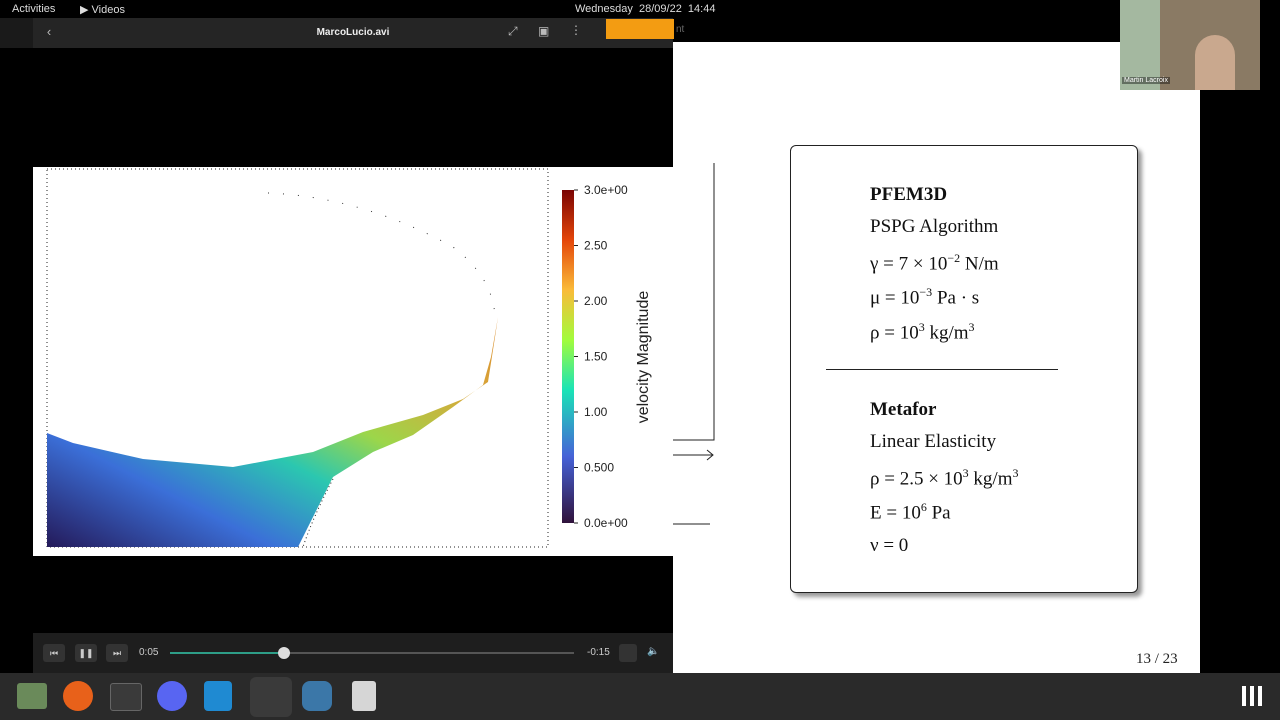 Image resolution: width=1280 pixels, height=720 pixels. I want to click on text: ρ = 2.5 × 10, so click(916, 478).